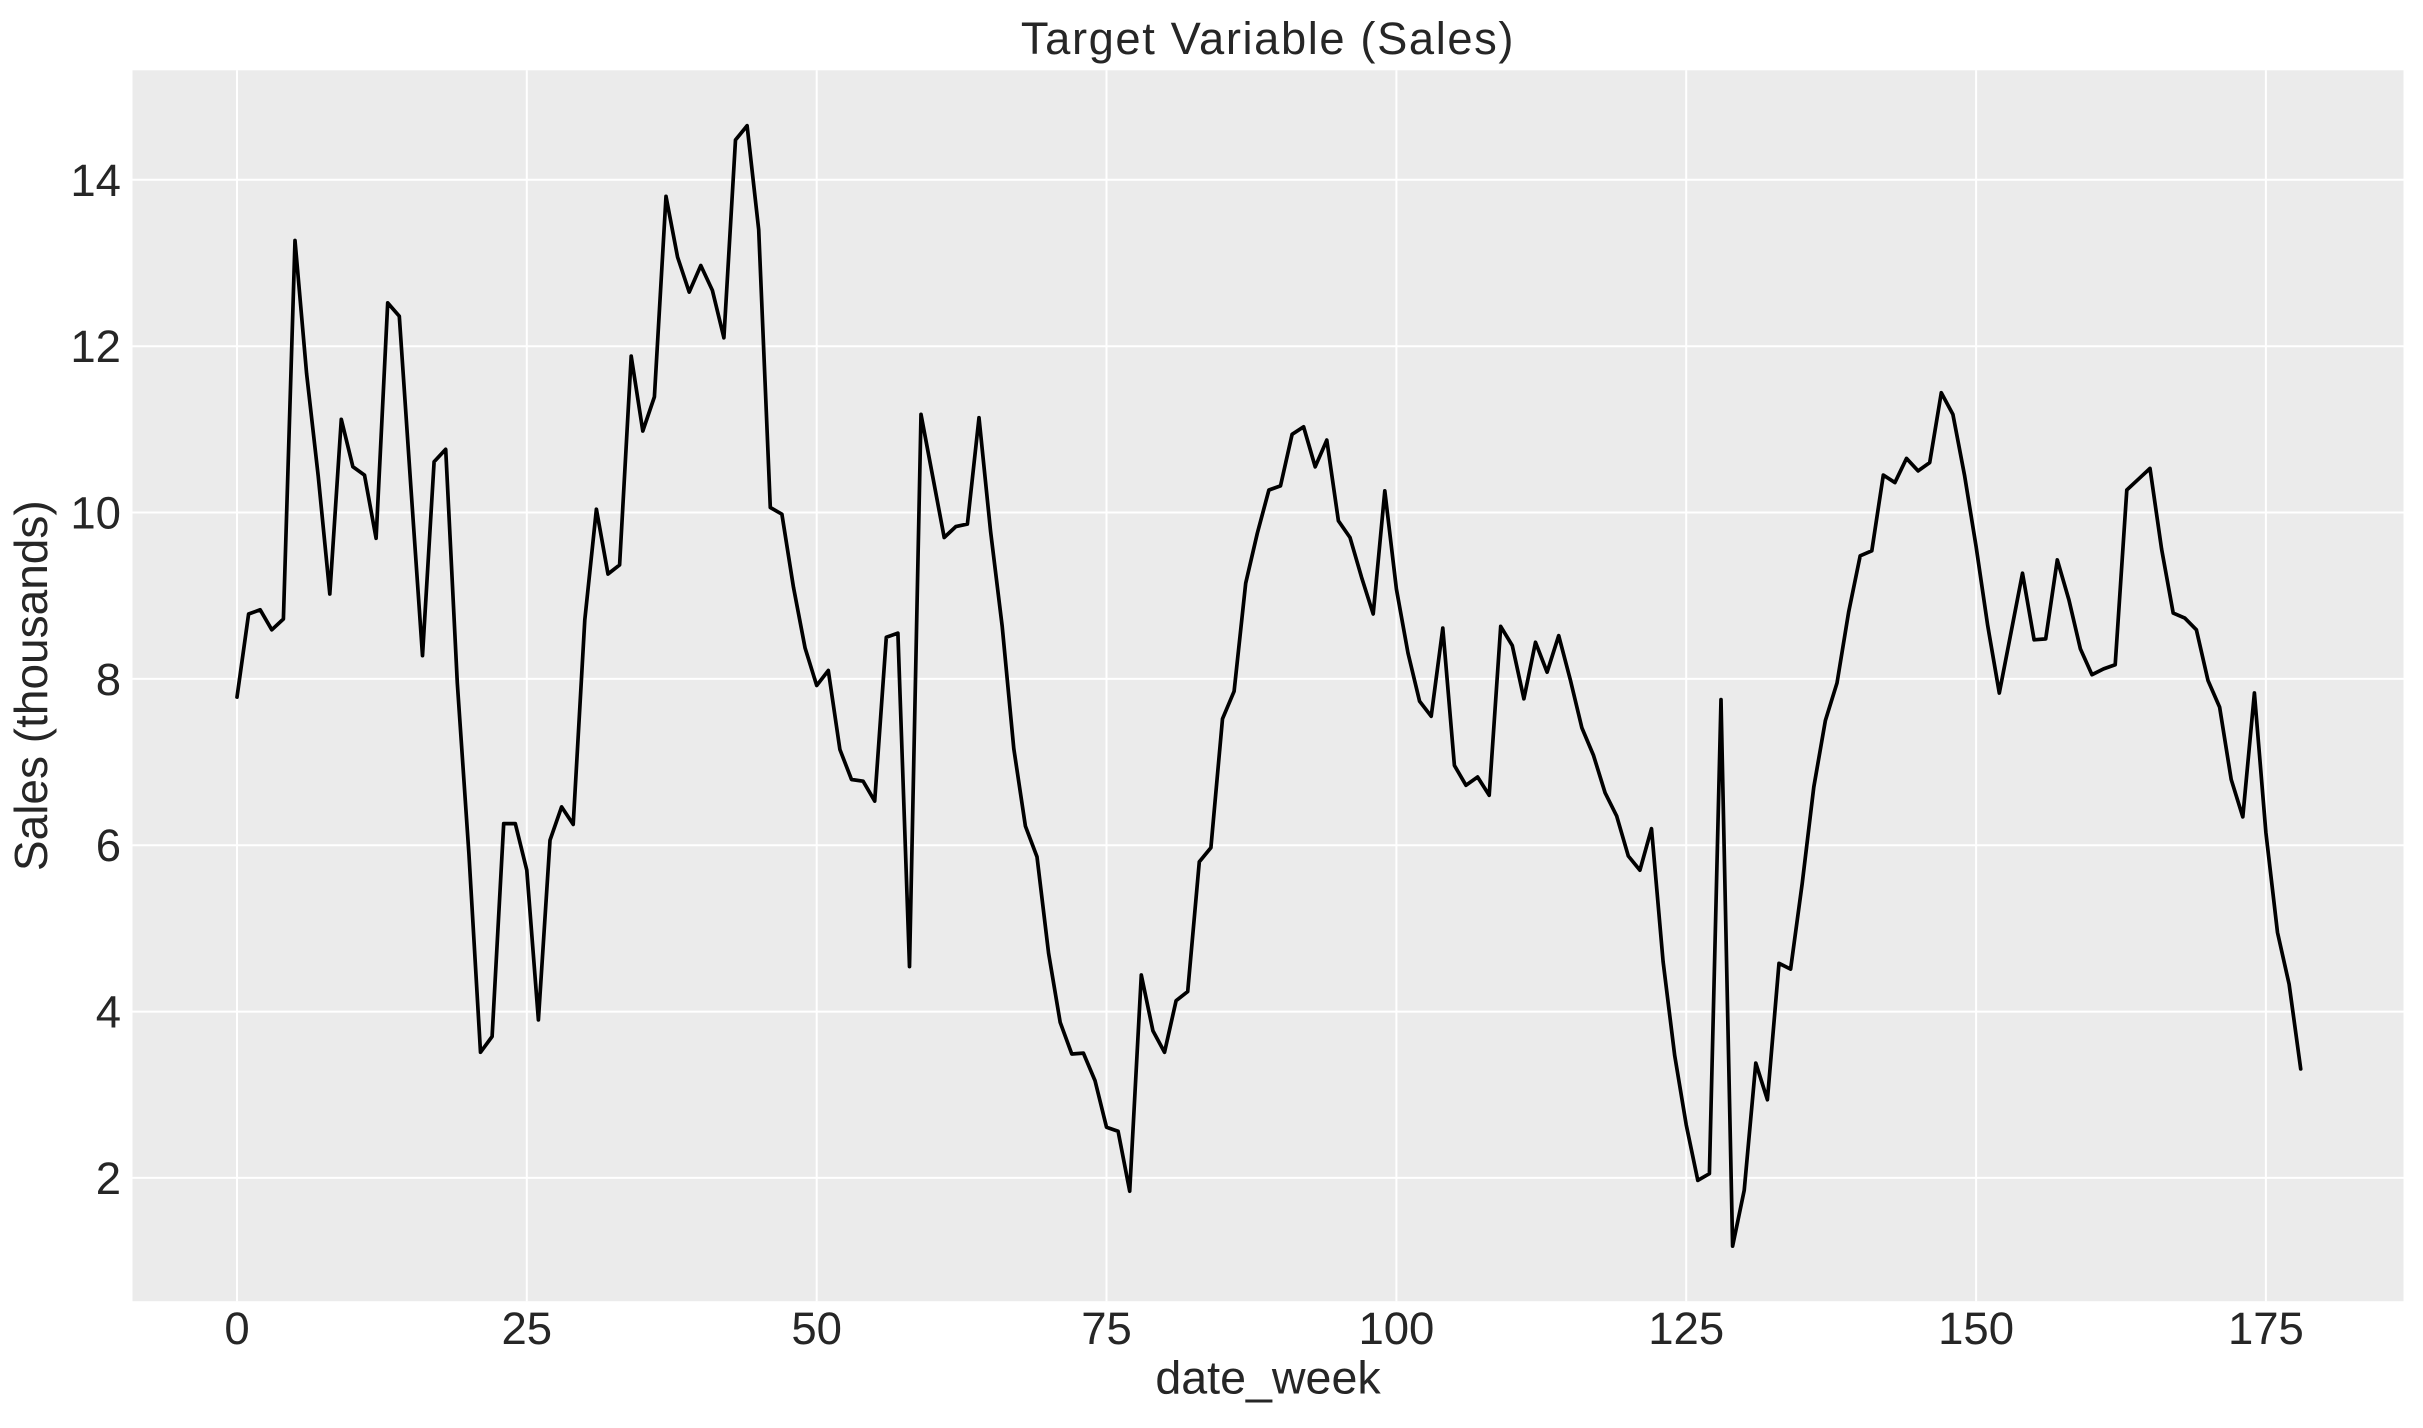 The height and width of the screenshot is (1428, 2423). What do you see at coordinates (1268, 1378) in the screenshot?
I see `svg-text: date_week` at bounding box center [1268, 1378].